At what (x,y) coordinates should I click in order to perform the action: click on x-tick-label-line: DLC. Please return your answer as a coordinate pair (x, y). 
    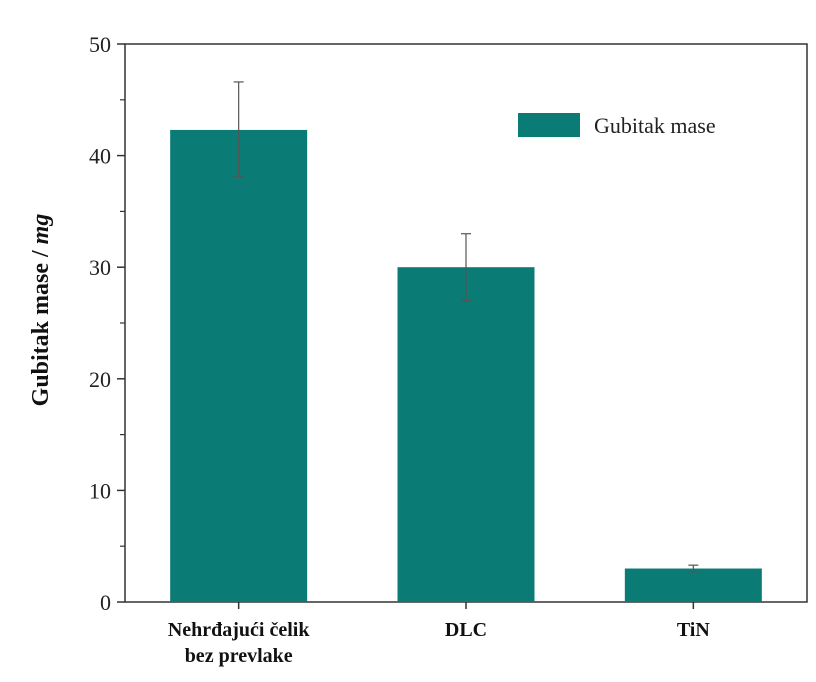
    Looking at the image, I should click on (466, 630).